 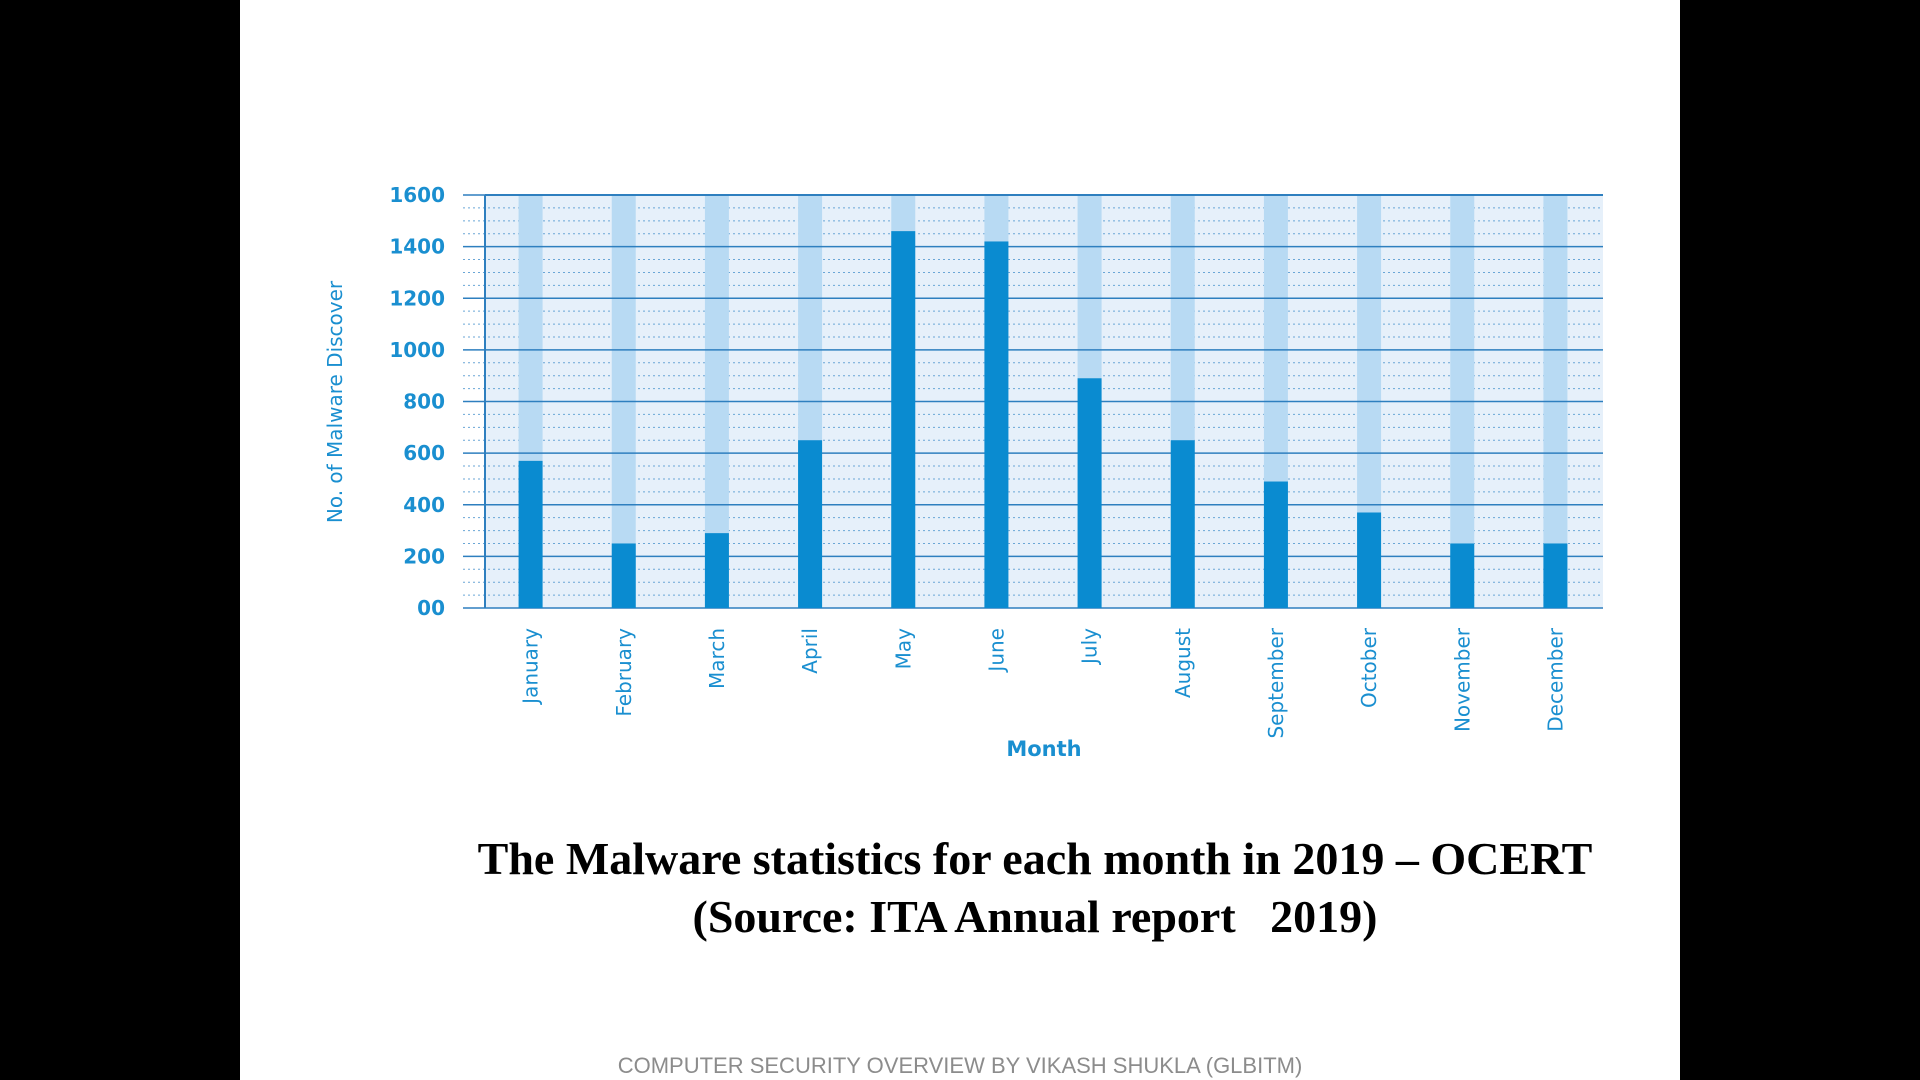 What do you see at coordinates (424, 556) in the screenshot?
I see `y-tick-label: 200` at bounding box center [424, 556].